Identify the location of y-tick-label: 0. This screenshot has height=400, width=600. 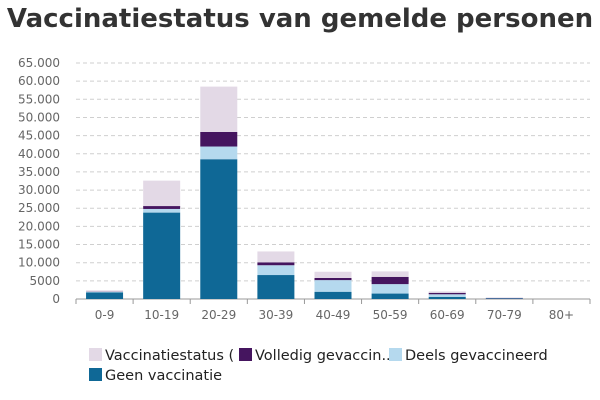
(56, 299).